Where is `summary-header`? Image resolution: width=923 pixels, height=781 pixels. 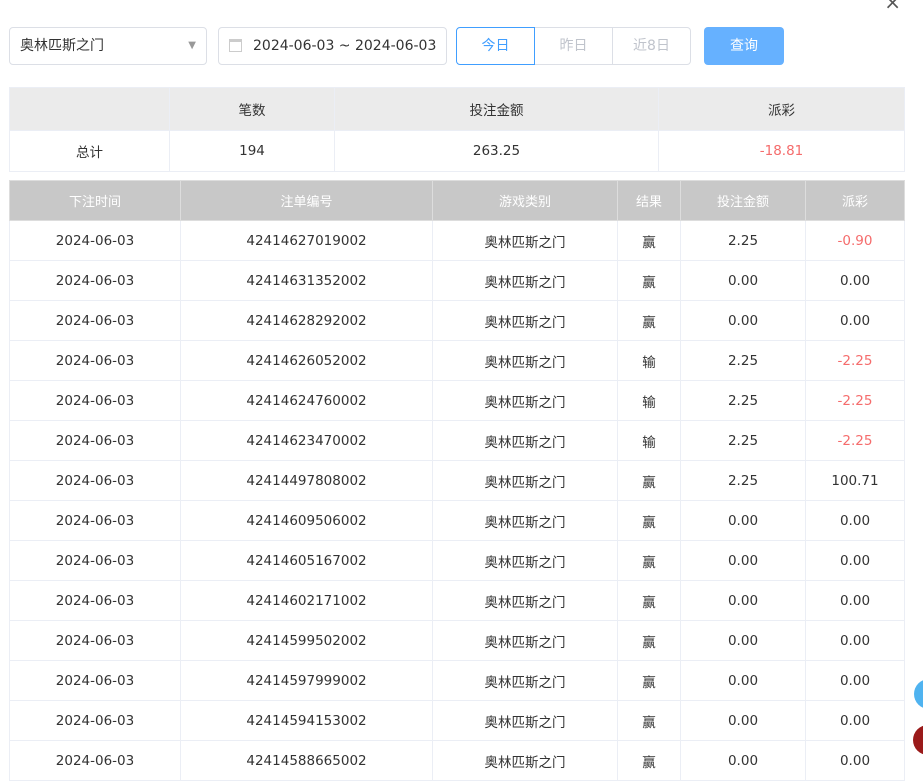
summary-header is located at coordinates (89, 109).